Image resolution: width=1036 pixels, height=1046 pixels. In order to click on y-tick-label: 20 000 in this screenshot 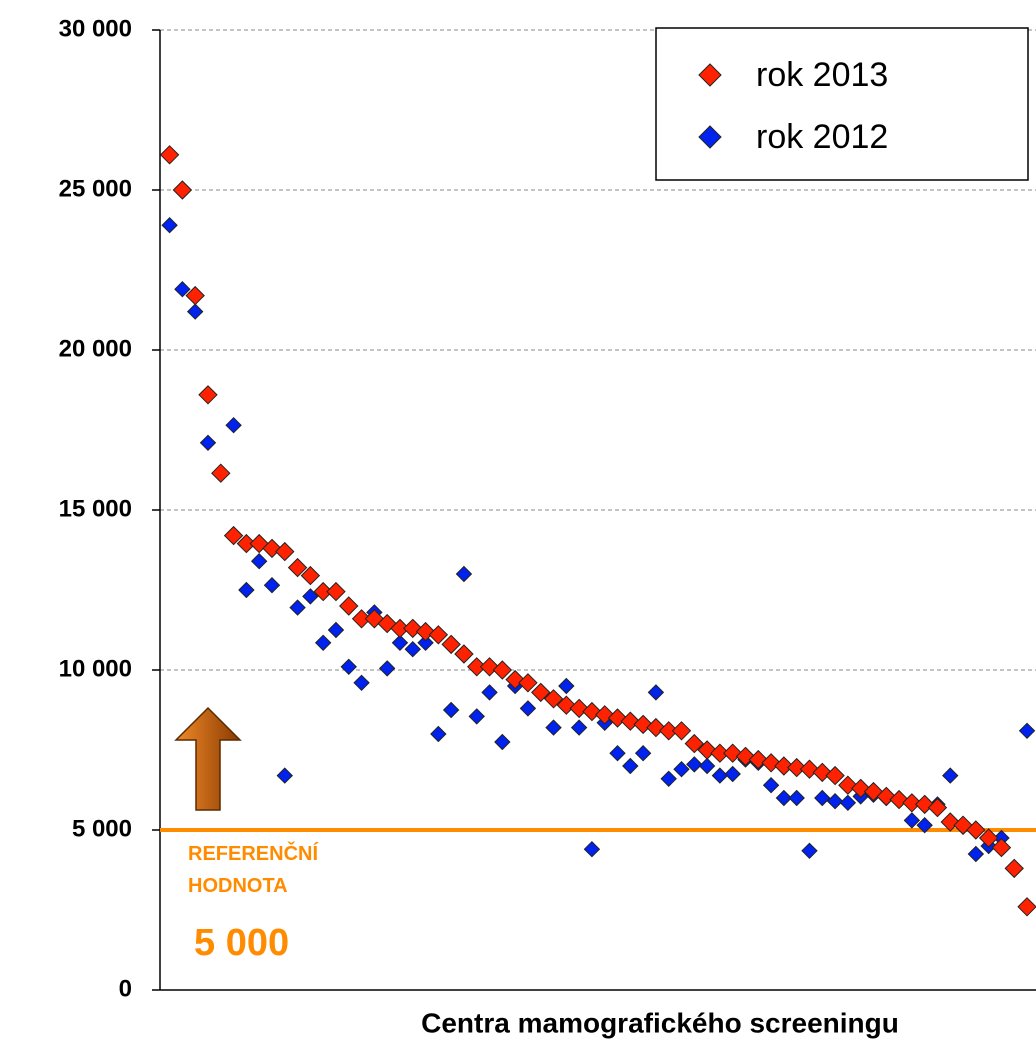, I will do `click(95, 348)`.